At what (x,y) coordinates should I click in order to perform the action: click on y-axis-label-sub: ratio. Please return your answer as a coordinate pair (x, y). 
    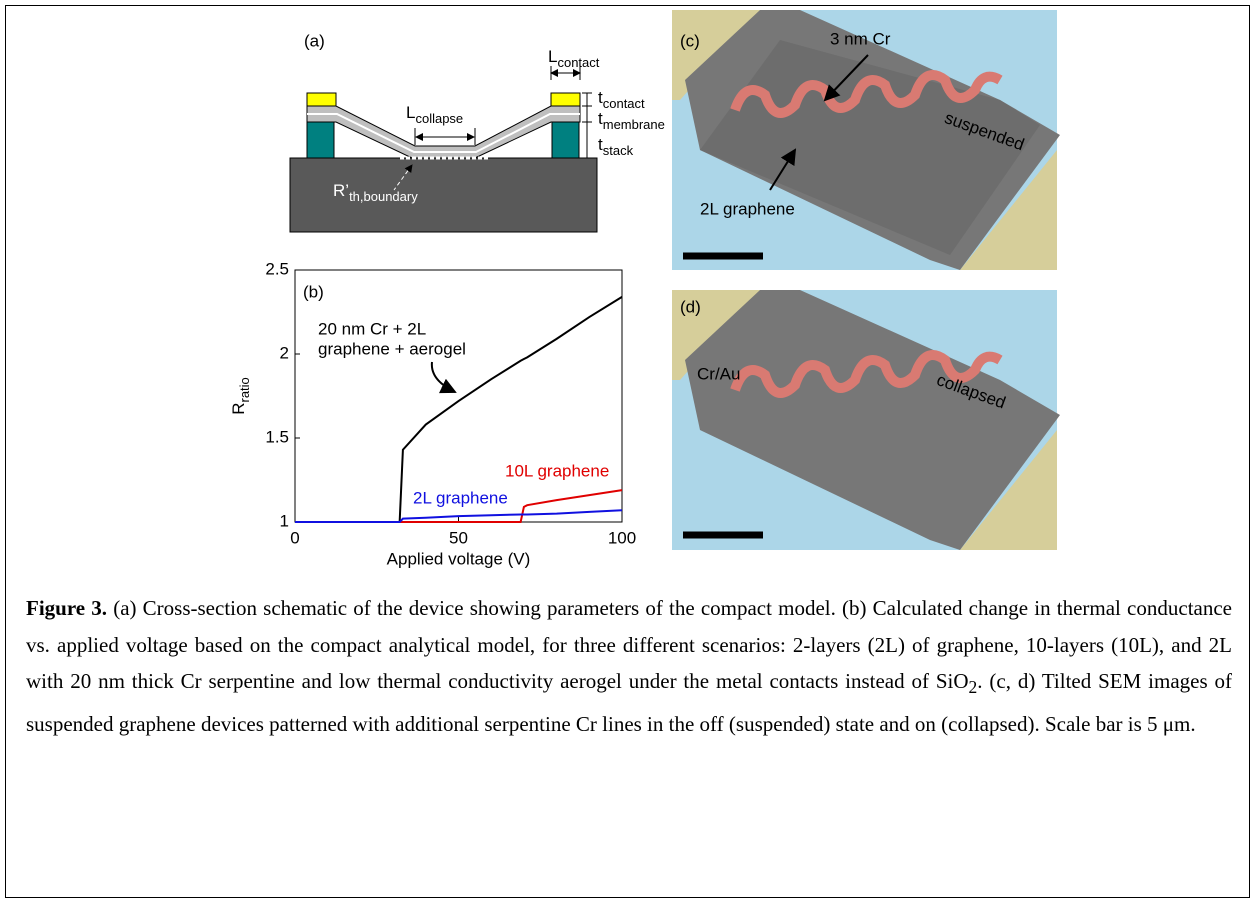
    Looking at the image, I should click on (244, 389).